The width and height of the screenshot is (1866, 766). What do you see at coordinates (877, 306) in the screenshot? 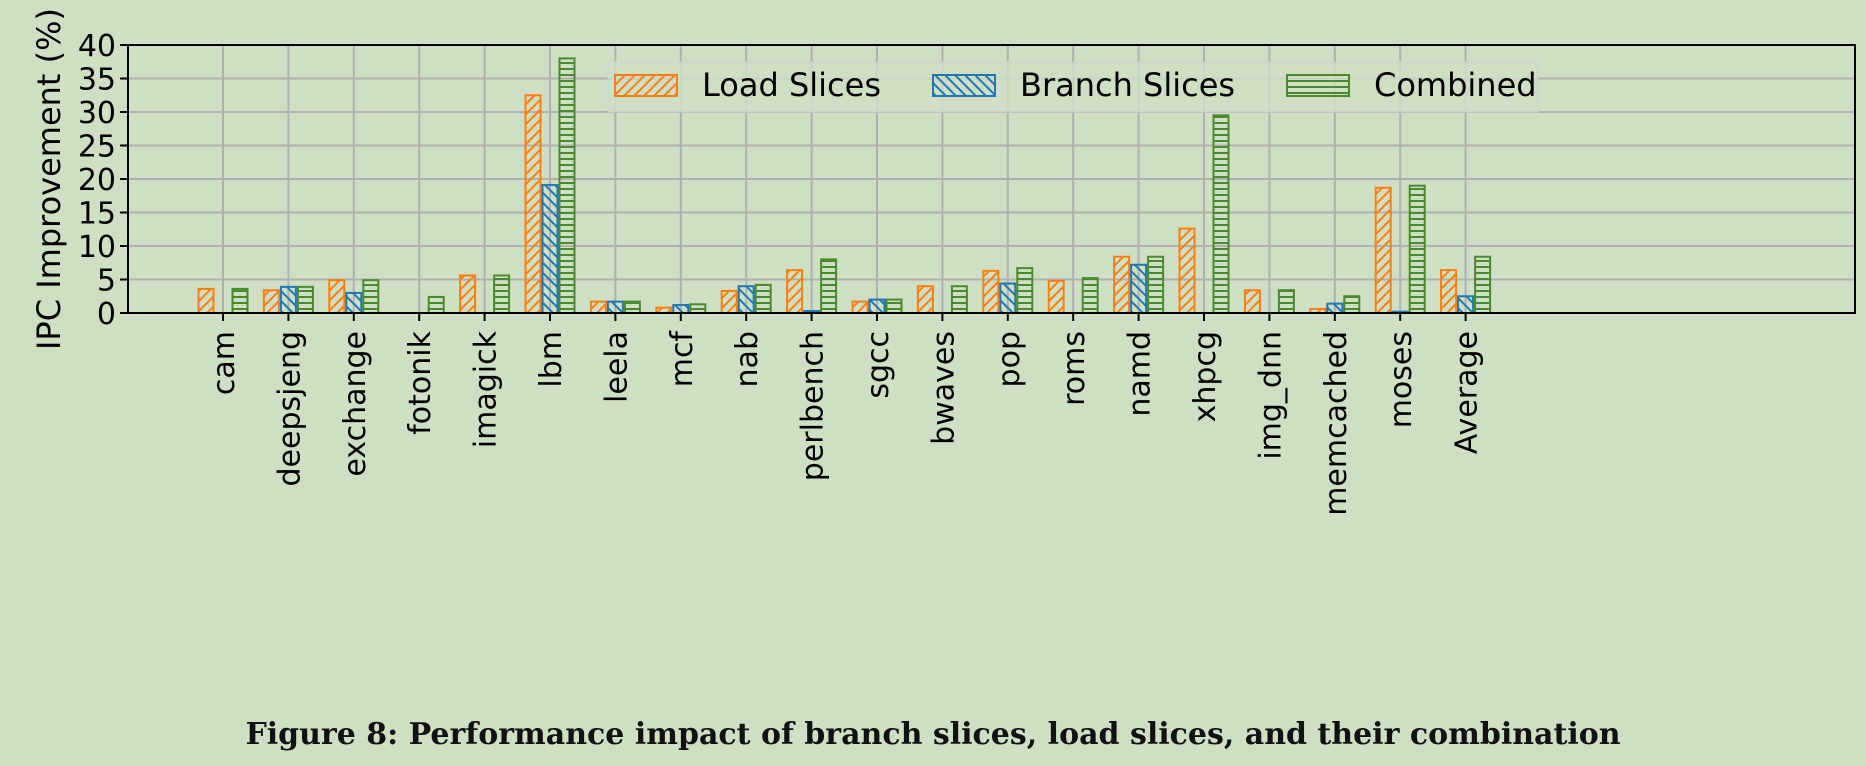
I see `bar-branch-slices-sgcc` at bounding box center [877, 306].